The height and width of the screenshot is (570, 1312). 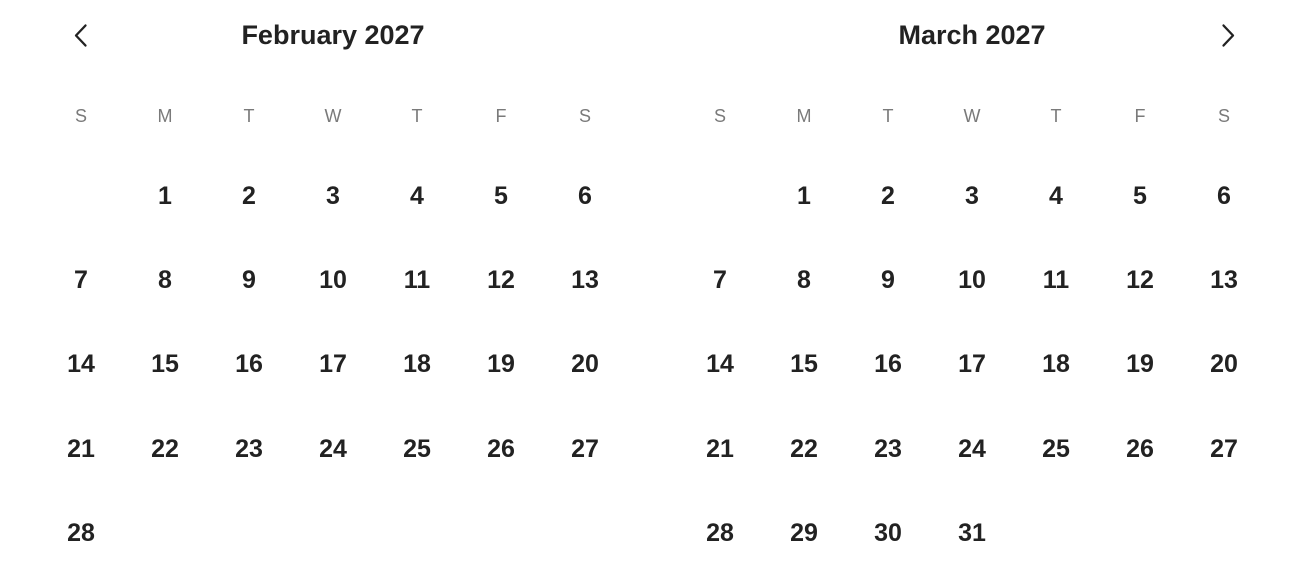 What do you see at coordinates (804, 532) in the screenshot?
I see `day-cell: 29` at bounding box center [804, 532].